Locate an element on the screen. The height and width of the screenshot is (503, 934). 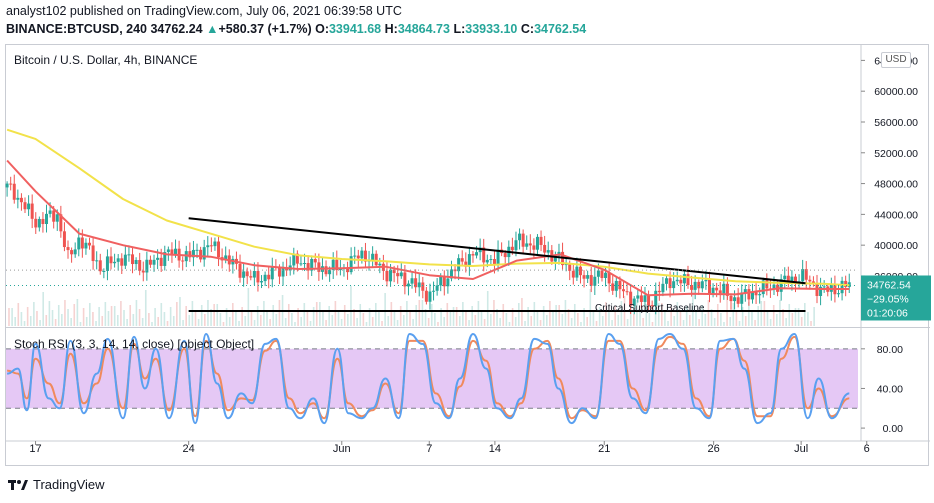
price-tick-label: 52000.00 is located at coordinates (896, 154).